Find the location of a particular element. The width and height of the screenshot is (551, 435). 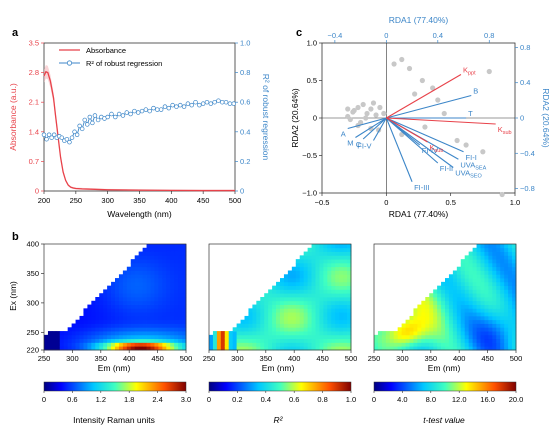

site-point is located at coordinates (384, 113).